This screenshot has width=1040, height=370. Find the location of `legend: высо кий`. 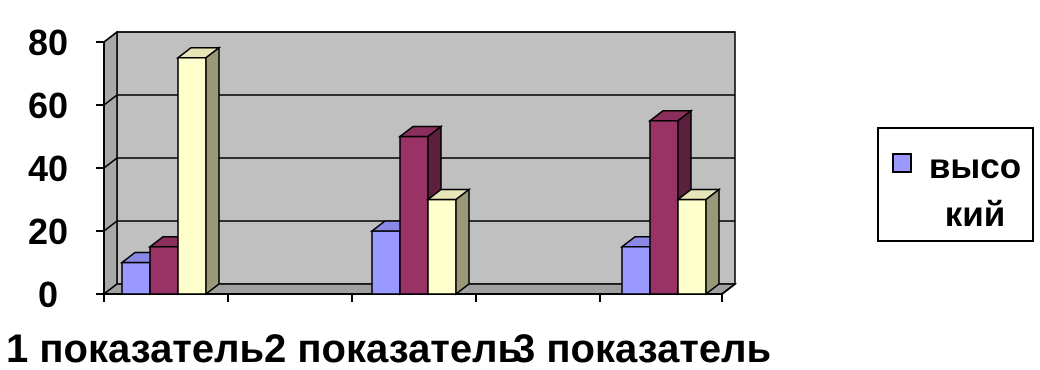

legend: высо кий is located at coordinates (955, 184).